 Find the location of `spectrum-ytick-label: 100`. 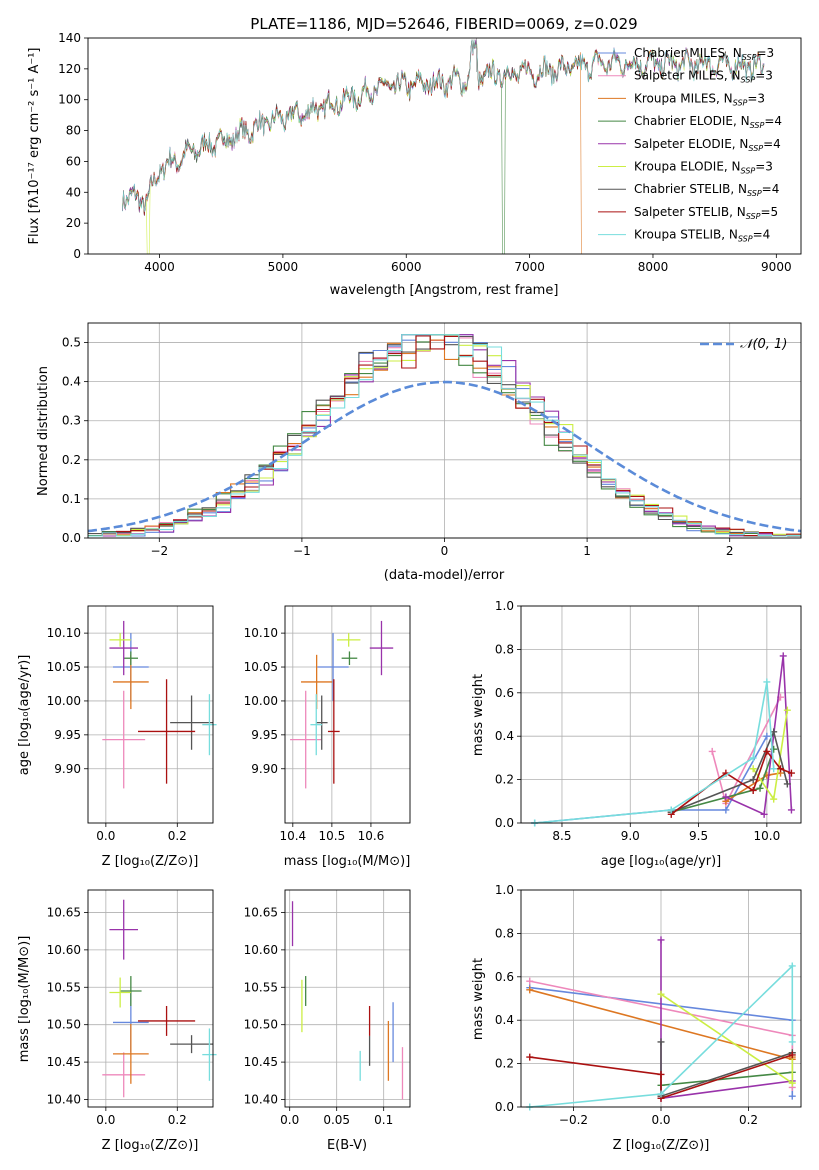

spectrum-ytick-label: 100 is located at coordinates (69, 100).